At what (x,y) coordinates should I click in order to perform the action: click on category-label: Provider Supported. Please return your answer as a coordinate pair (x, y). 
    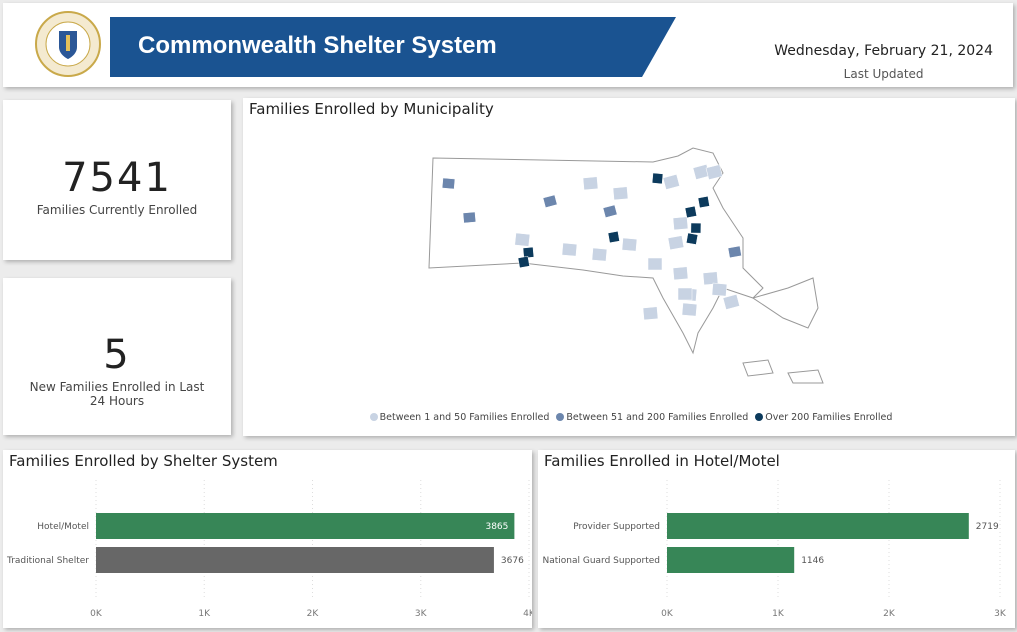
    Looking at the image, I should click on (616, 527).